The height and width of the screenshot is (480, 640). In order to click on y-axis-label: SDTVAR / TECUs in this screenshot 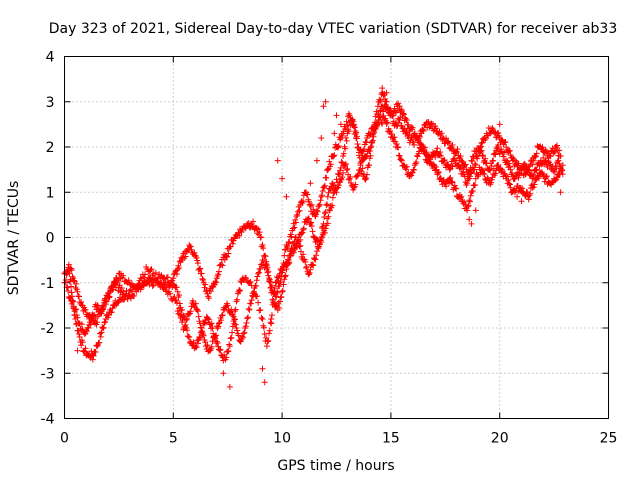, I will do `click(14, 238)`.